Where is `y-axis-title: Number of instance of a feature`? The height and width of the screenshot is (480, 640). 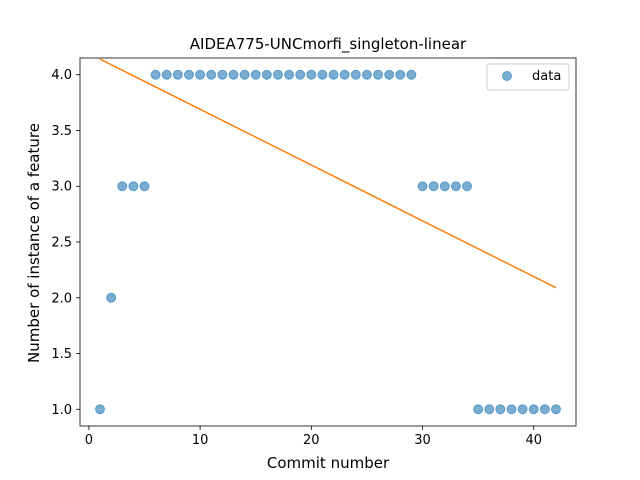 y-axis-title: Number of instance of a feature is located at coordinates (34, 243).